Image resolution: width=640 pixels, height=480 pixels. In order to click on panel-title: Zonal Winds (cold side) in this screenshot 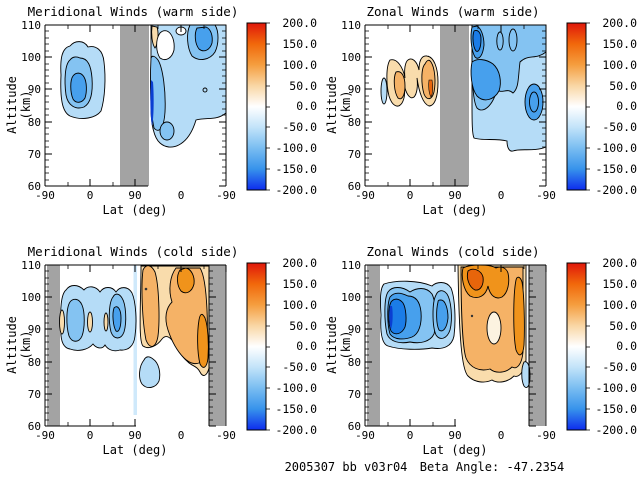, I will do `click(453, 251)`.